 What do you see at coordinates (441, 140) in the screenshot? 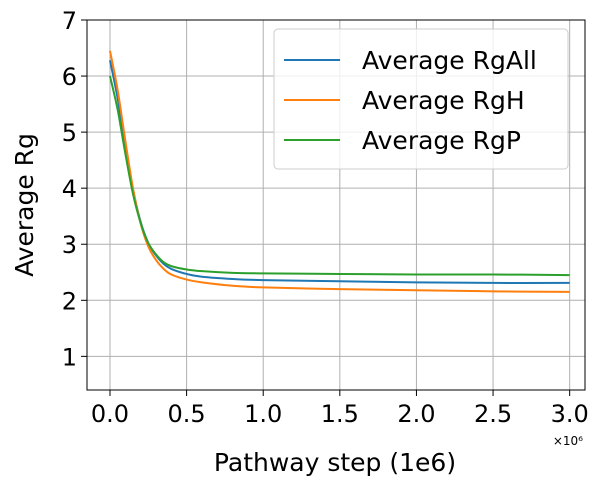
I see `legend-label-3: Average RgP` at bounding box center [441, 140].